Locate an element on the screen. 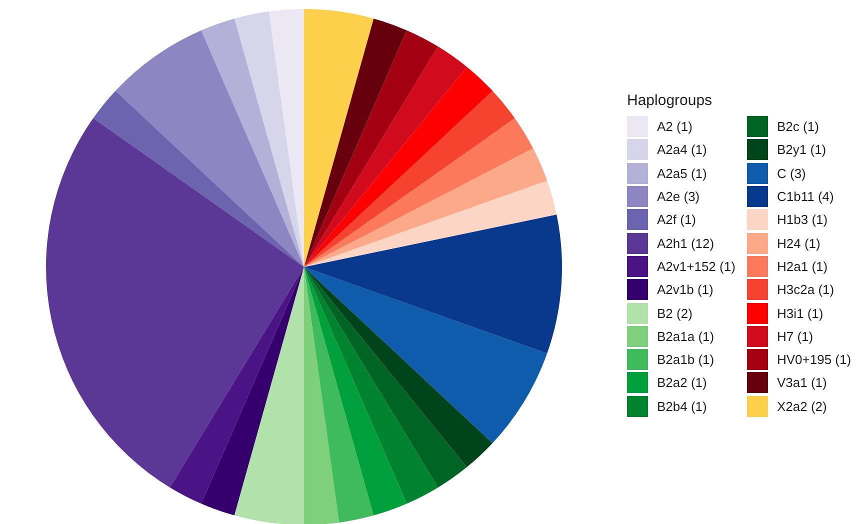  legend-label: A2e (3) is located at coordinates (678, 196).